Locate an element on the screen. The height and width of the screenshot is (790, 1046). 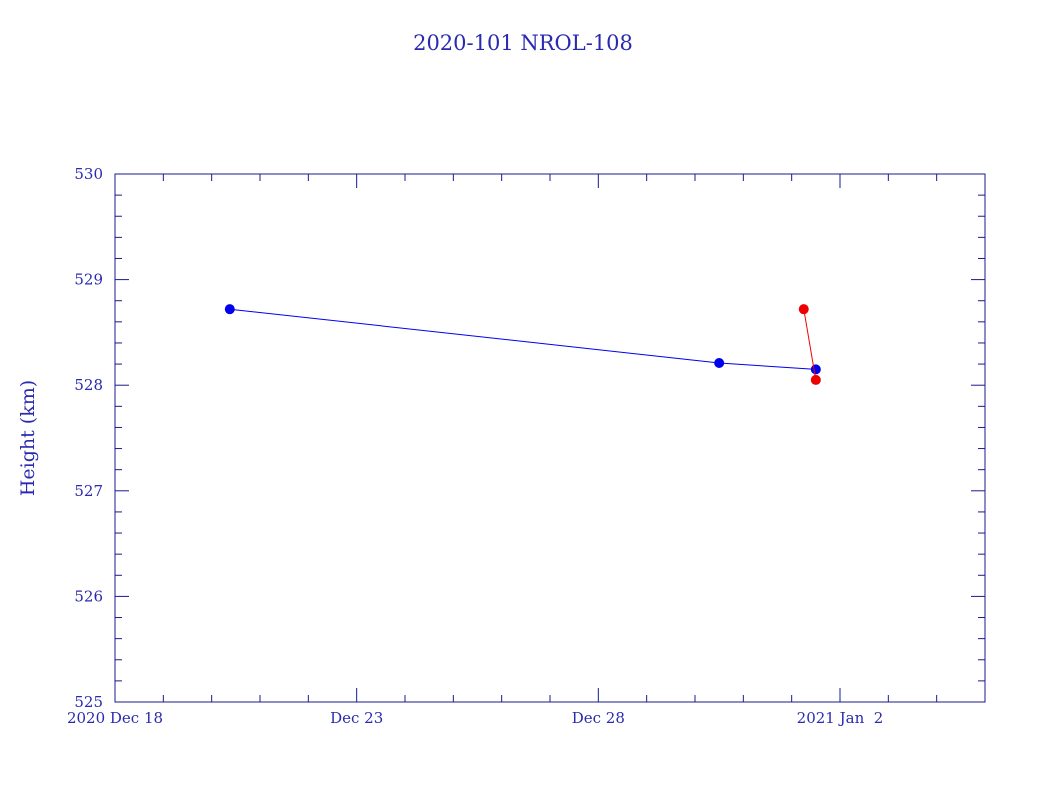
y-tick-label: 527 is located at coordinates (88, 491).